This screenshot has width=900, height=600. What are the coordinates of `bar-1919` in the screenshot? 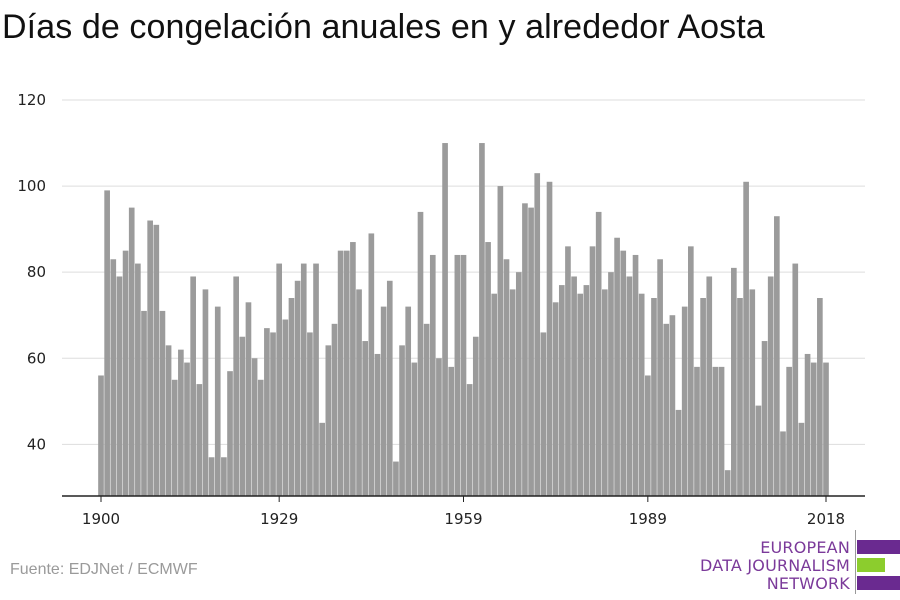 It's located at (217, 401).